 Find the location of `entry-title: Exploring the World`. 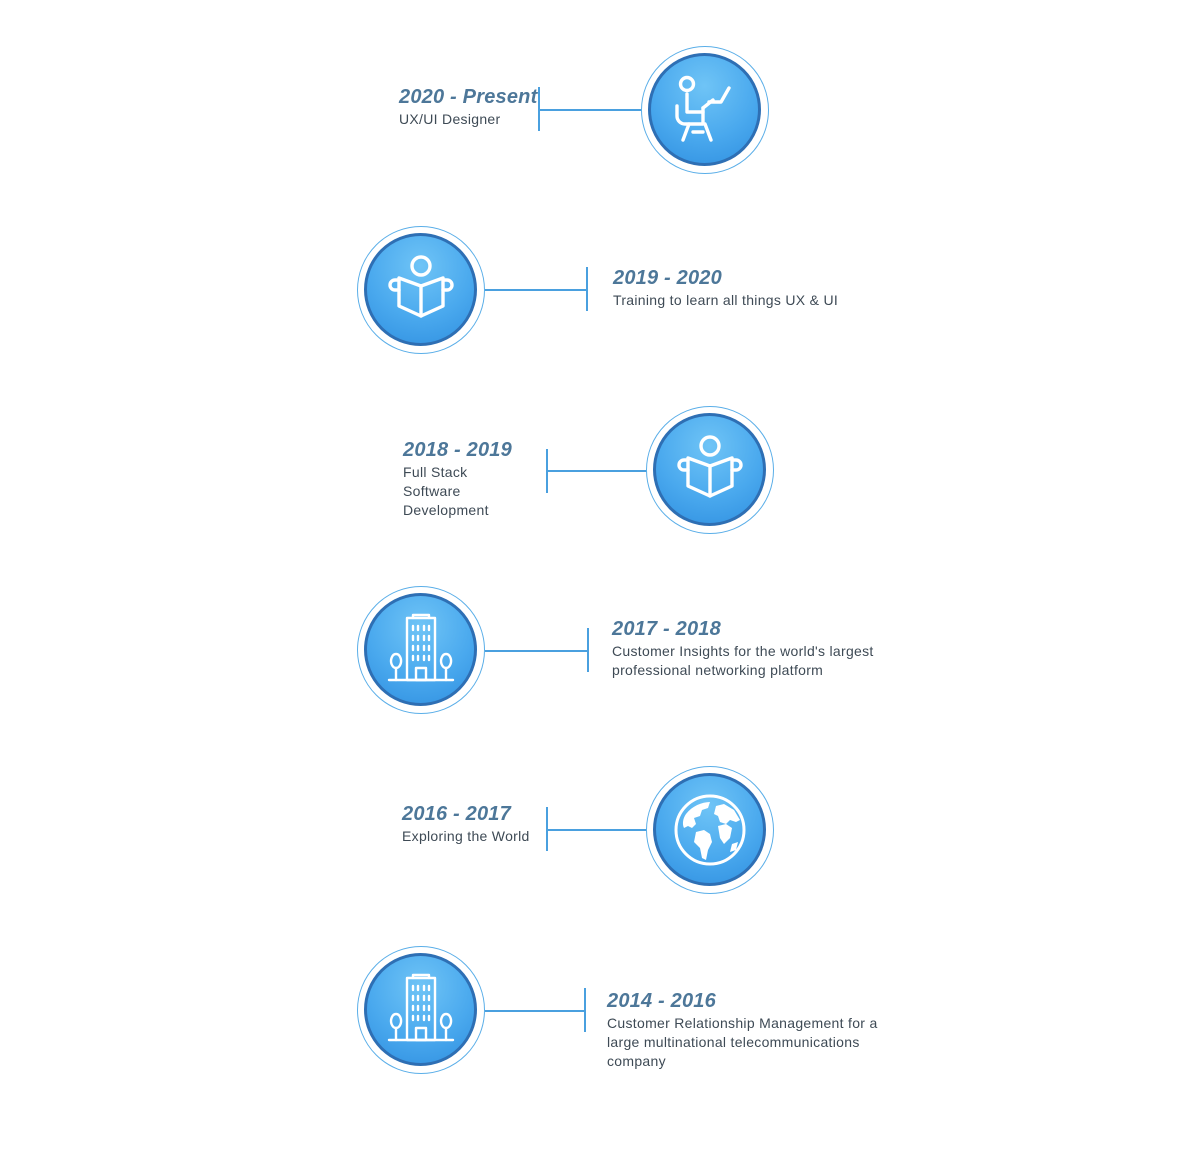

entry-title: Exploring the World is located at coordinates (466, 836).